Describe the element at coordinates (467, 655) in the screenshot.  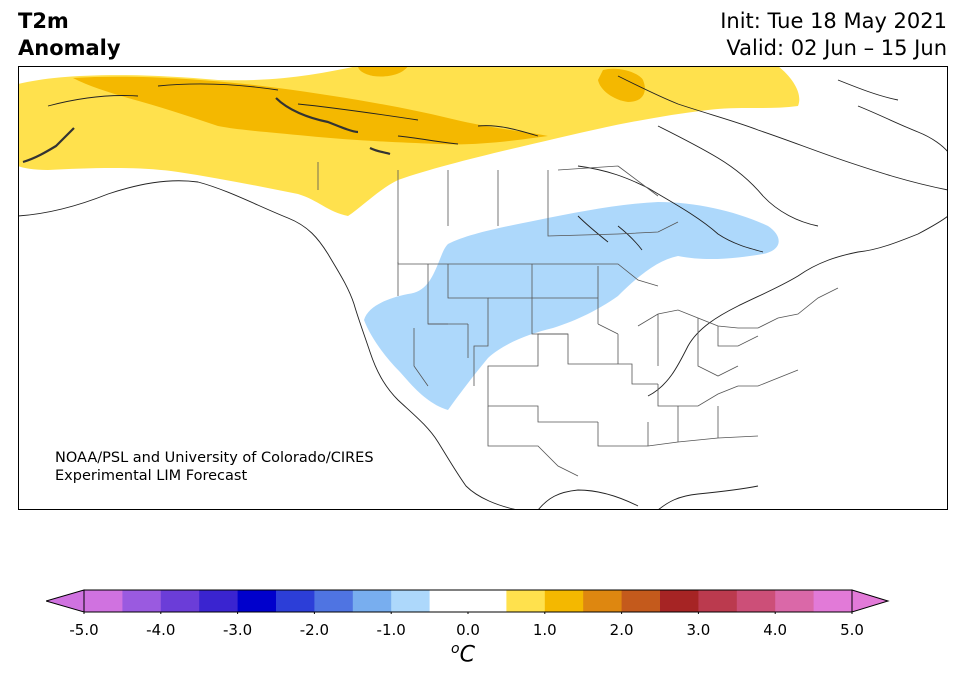
I see `unit-letter: C` at that location.